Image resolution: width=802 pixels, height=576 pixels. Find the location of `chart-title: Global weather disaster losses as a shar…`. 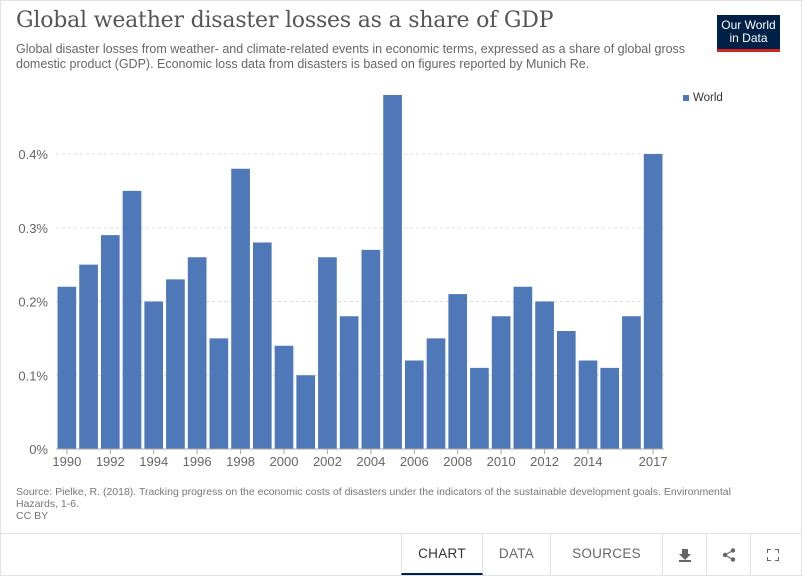

chart-title: Global weather disaster losses as a shar… is located at coordinates (285, 20).